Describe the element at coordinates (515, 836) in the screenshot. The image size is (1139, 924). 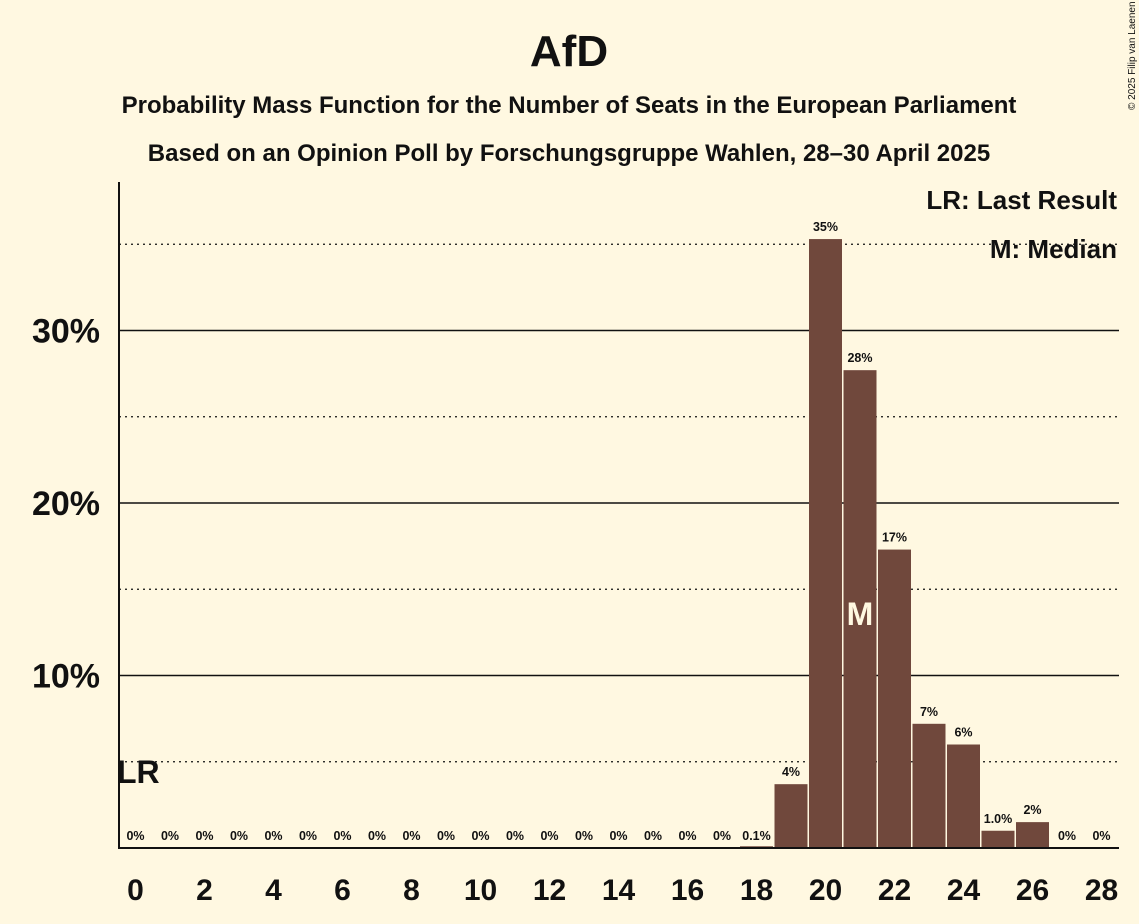
I see `bar-label-11: 0%` at that location.